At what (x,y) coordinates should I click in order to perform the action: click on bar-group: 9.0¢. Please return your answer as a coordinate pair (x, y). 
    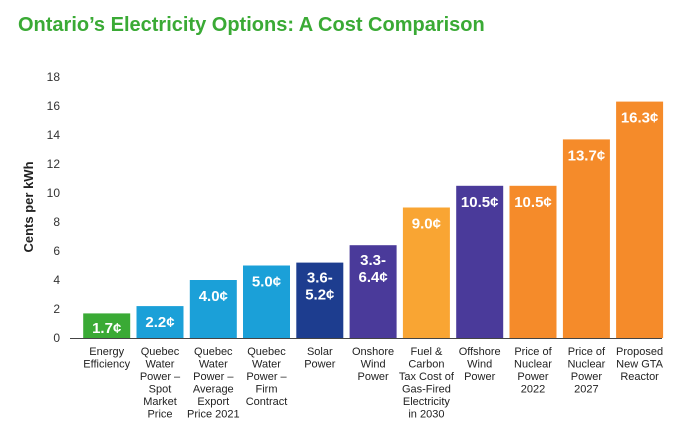
    Looking at the image, I should click on (426, 272).